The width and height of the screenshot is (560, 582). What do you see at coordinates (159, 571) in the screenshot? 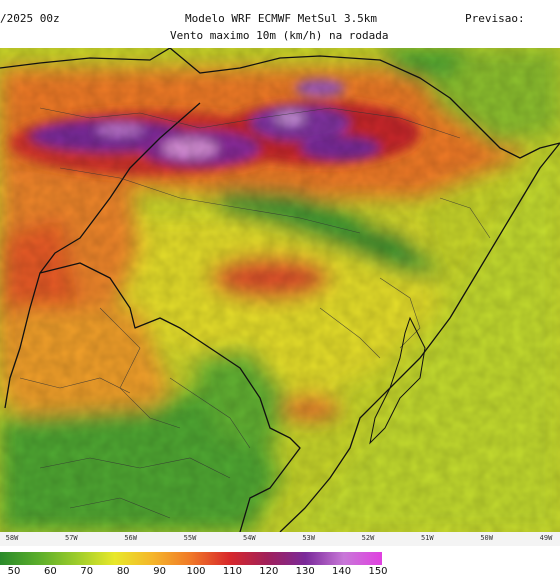
I see `colorbar-label: 90` at bounding box center [159, 571].